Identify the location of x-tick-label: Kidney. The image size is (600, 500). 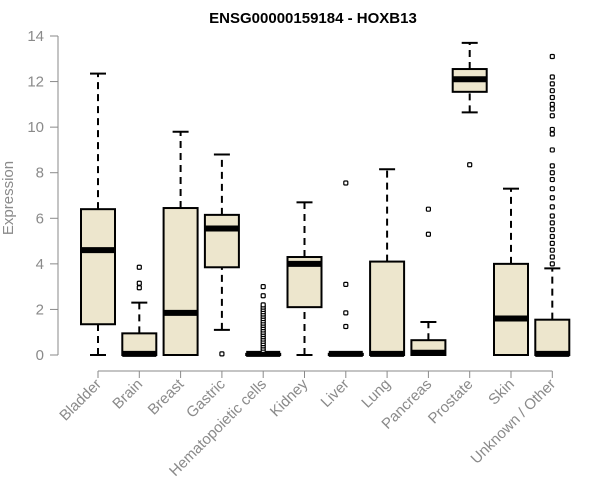
(289, 397).